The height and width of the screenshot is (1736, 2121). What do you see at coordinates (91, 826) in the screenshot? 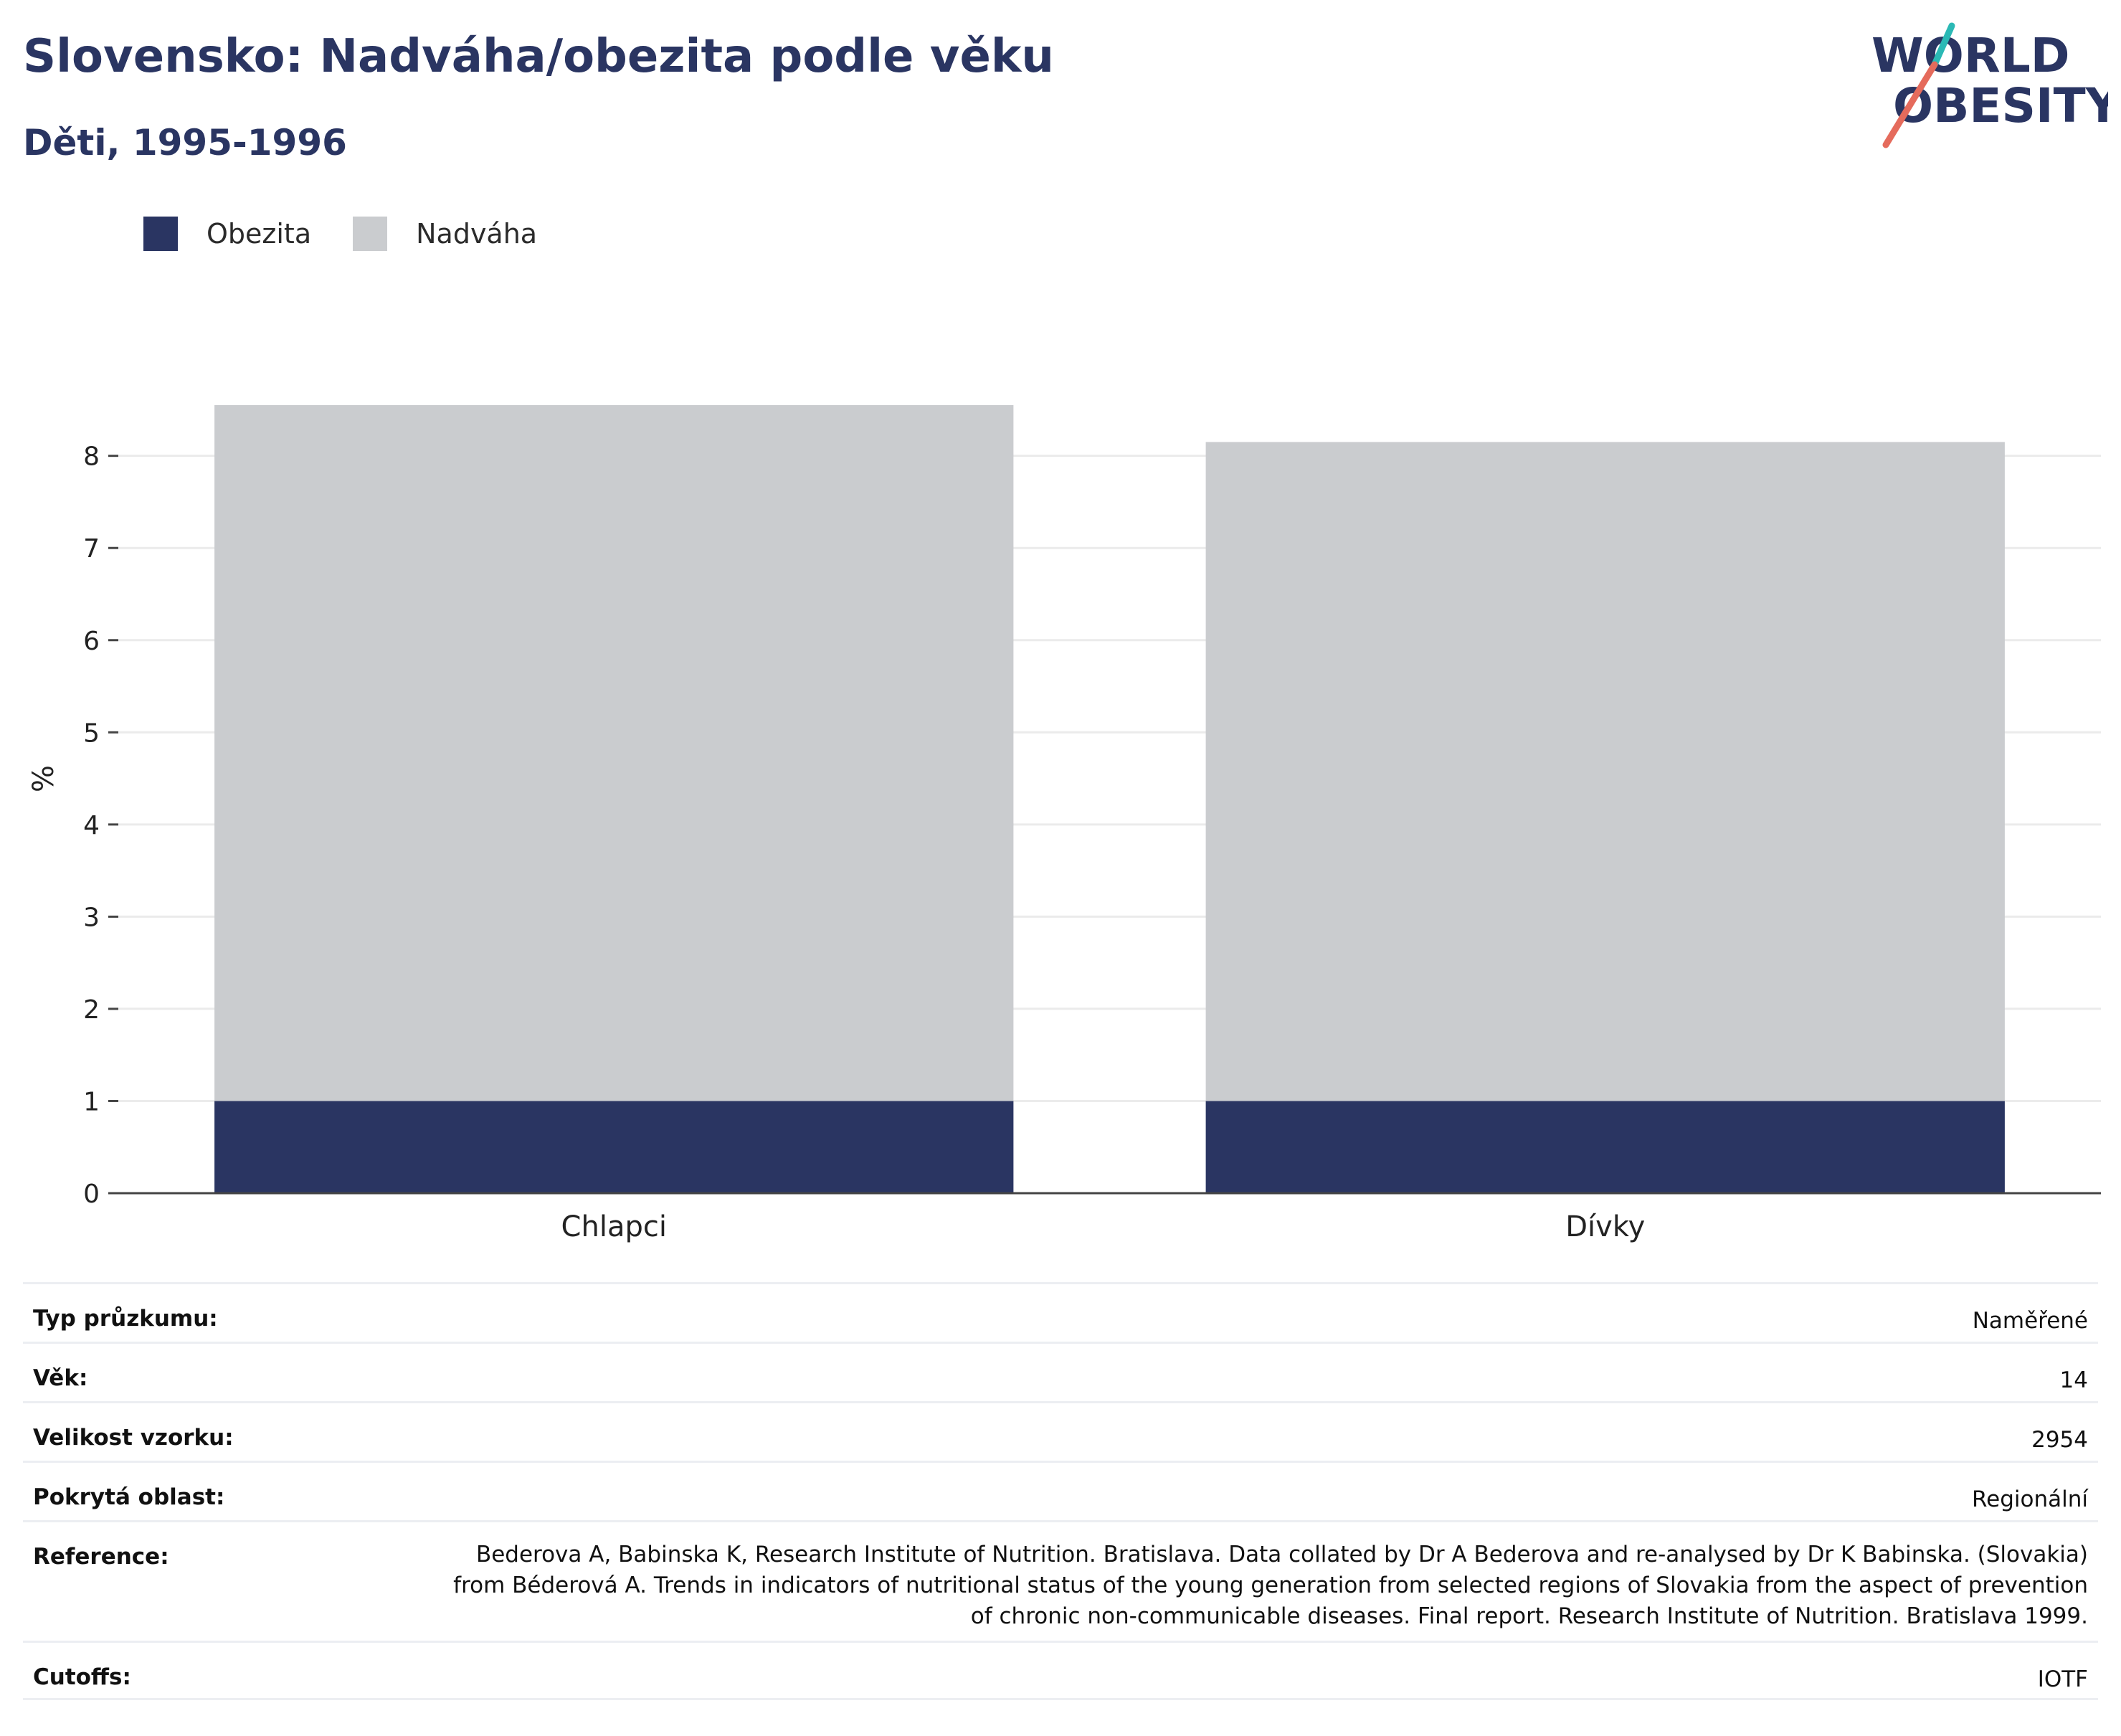
I see `y-tick-label: 4` at bounding box center [91, 826].